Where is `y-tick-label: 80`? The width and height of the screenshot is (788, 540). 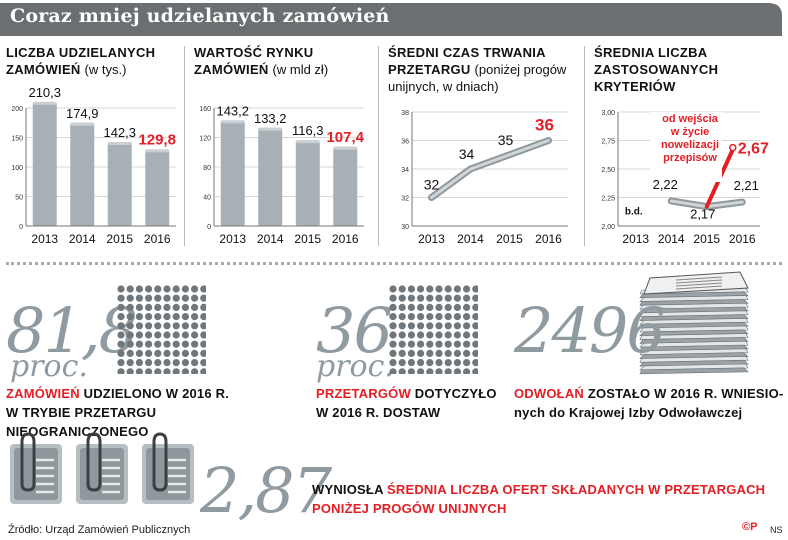
y-tick-label: 80 is located at coordinates (207, 168).